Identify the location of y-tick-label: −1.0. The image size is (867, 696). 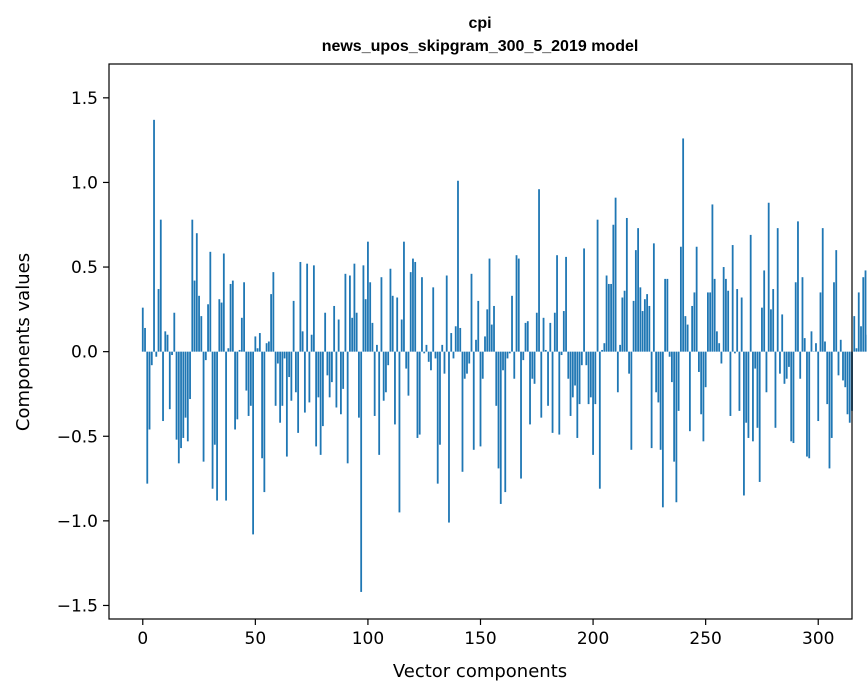
(77, 522).